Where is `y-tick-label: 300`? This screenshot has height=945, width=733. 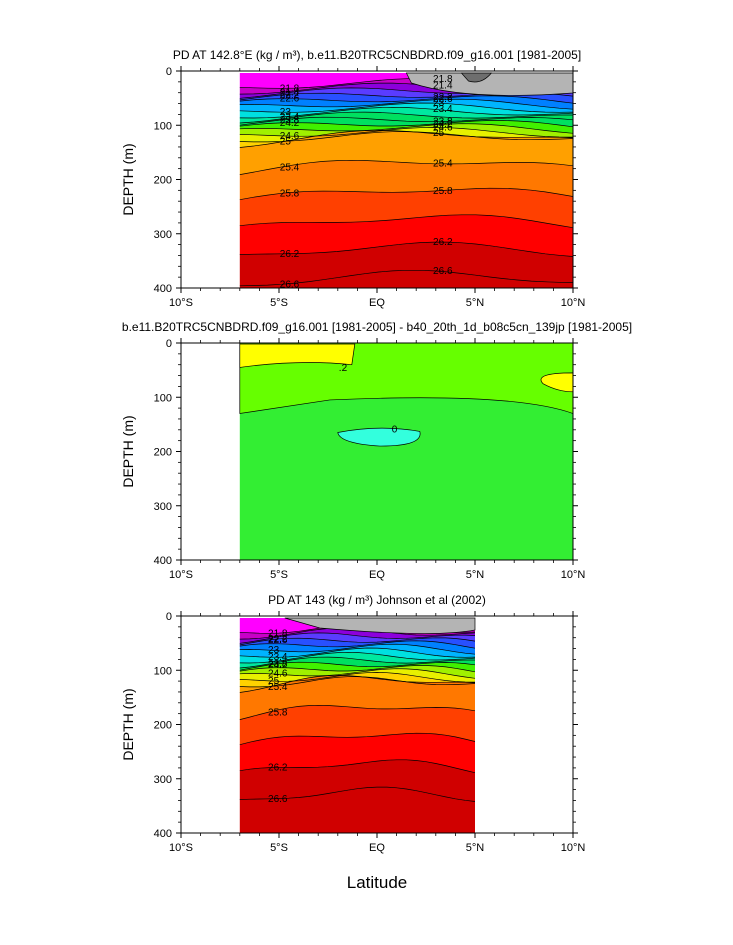
y-tick-label: 300 is located at coordinates (163, 780).